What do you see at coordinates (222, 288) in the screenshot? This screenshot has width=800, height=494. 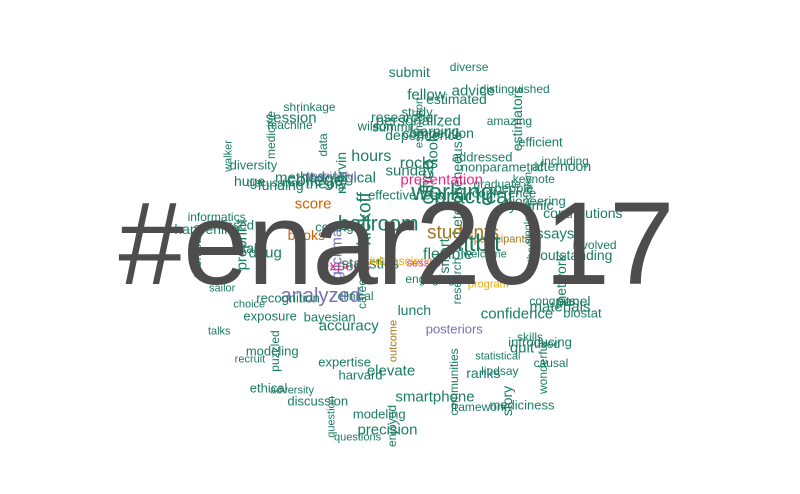 I see `cloud-word: sailor` at bounding box center [222, 288].